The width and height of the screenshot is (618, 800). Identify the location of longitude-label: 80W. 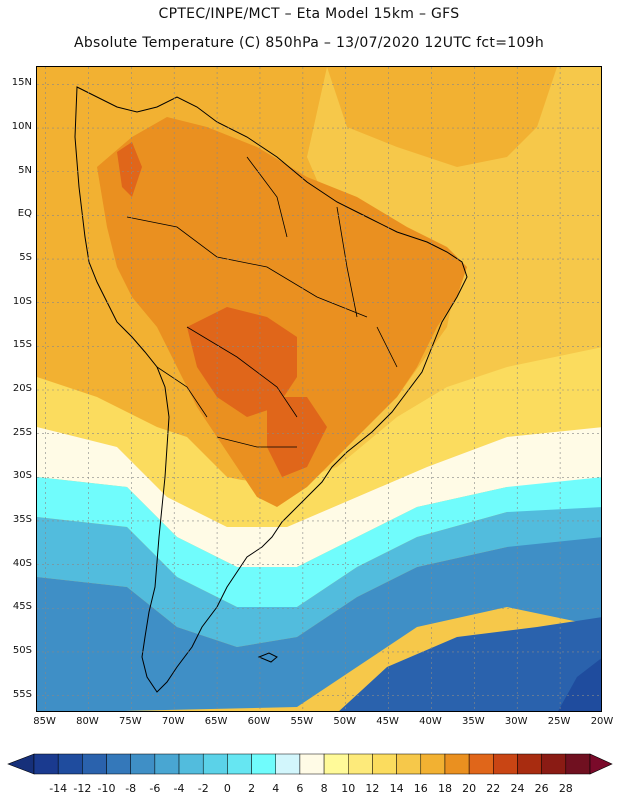
(87, 721).